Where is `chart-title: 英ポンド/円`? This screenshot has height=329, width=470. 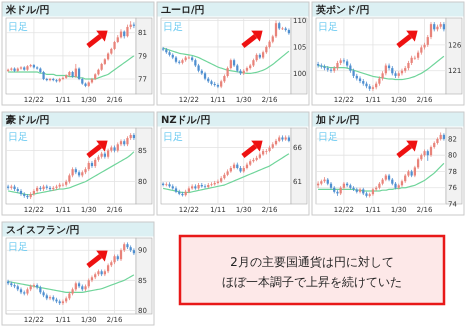 chart-title: 英ポンド/円 is located at coordinates (342, 10).